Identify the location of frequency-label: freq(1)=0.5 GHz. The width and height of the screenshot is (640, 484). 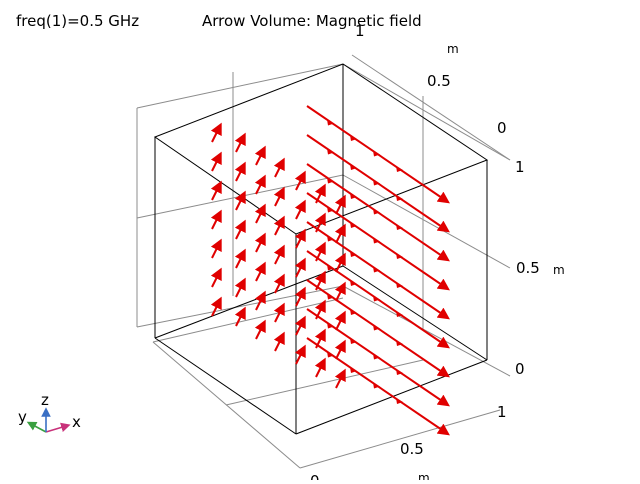
(78, 21).